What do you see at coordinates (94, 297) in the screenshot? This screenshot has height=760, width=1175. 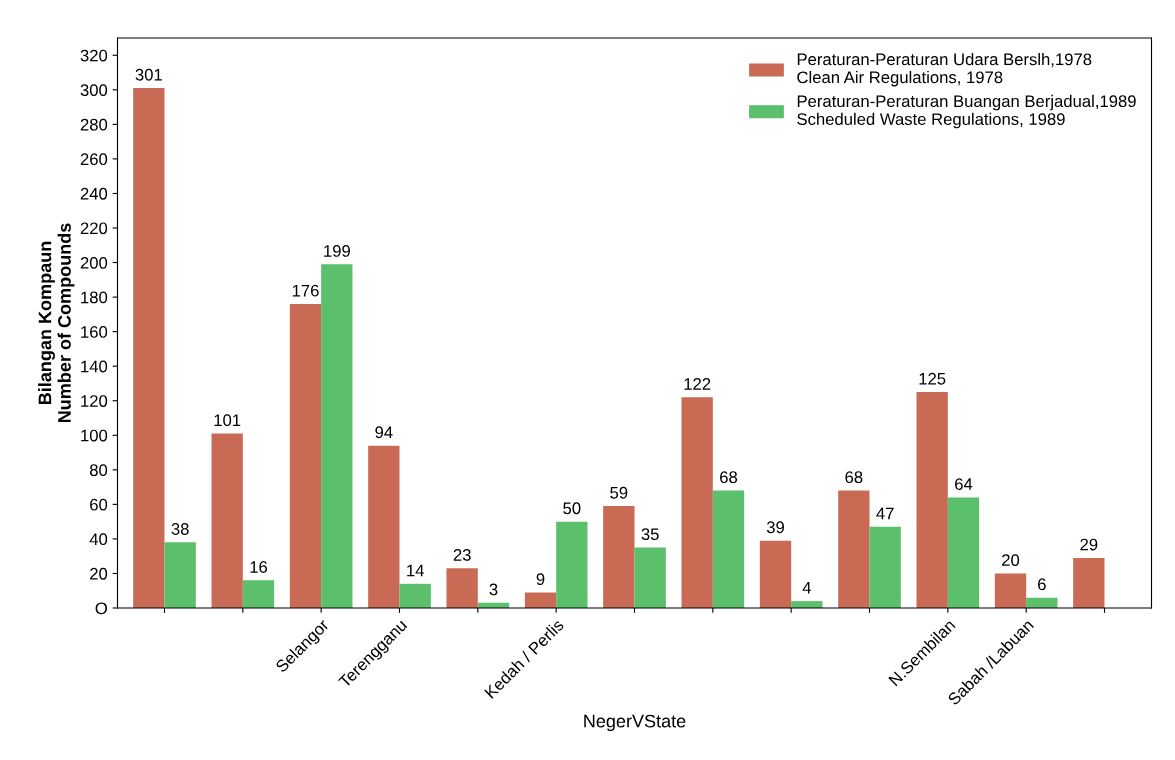 I see `y-tick-label: 180` at bounding box center [94, 297].